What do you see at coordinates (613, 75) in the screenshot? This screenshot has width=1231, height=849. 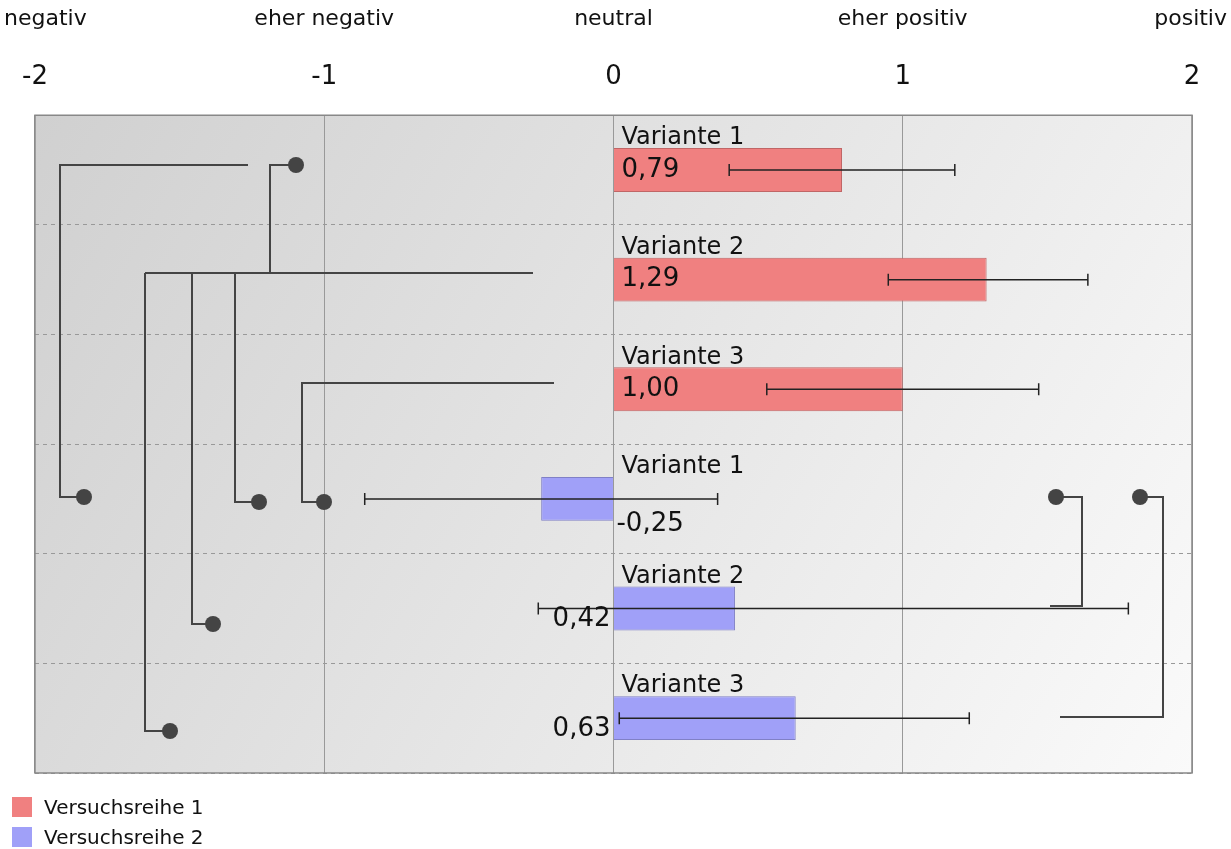 I see `x-tick-label: 0` at bounding box center [613, 75].